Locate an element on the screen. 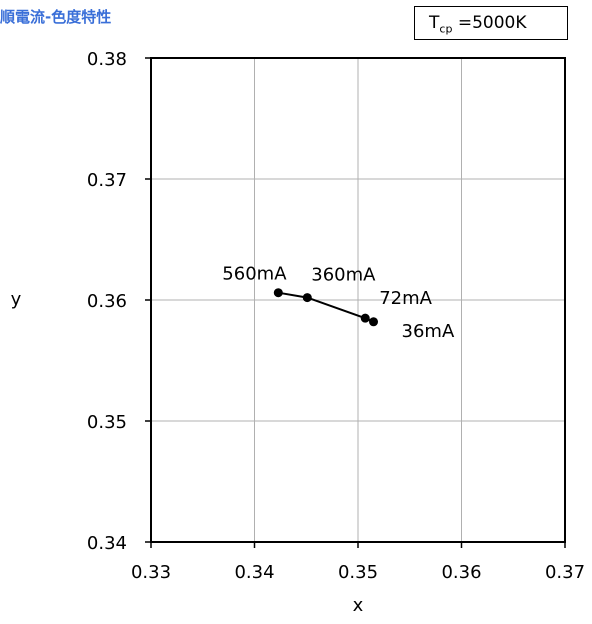  chart-heading: 順電流-色度特性 is located at coordinates (56, 17).